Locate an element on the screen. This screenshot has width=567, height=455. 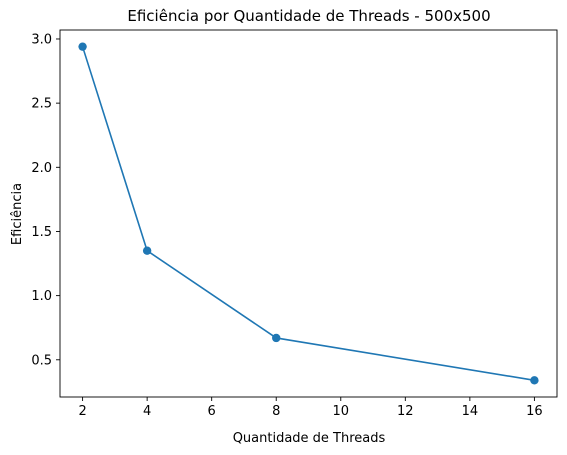
y-tick-label: 1.0 is located at coordinates (41, 296).